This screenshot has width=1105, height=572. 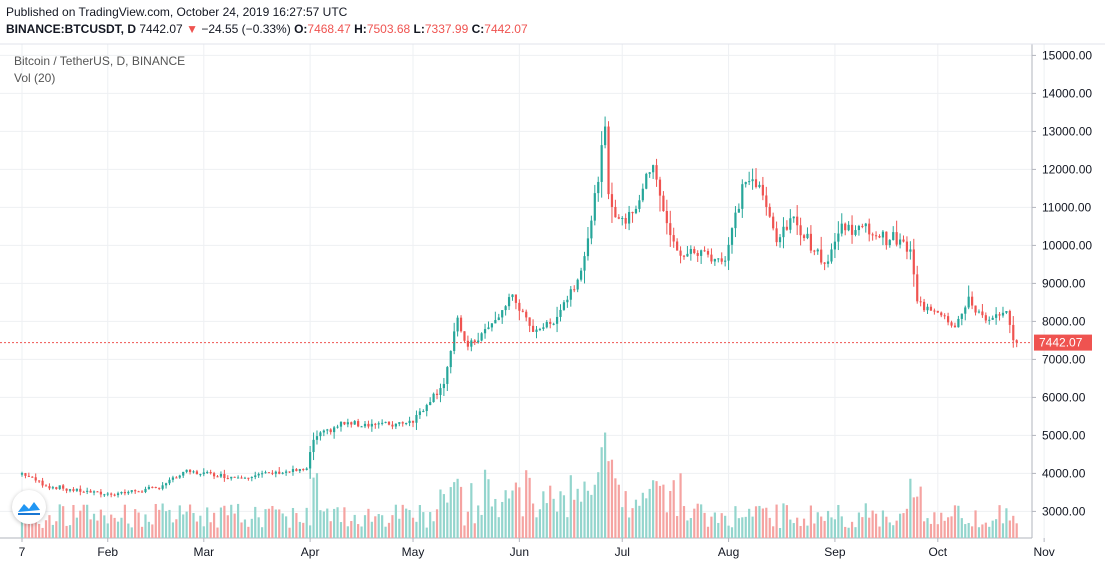 I want to click on open-label: O:, so click(x=301, y=29).